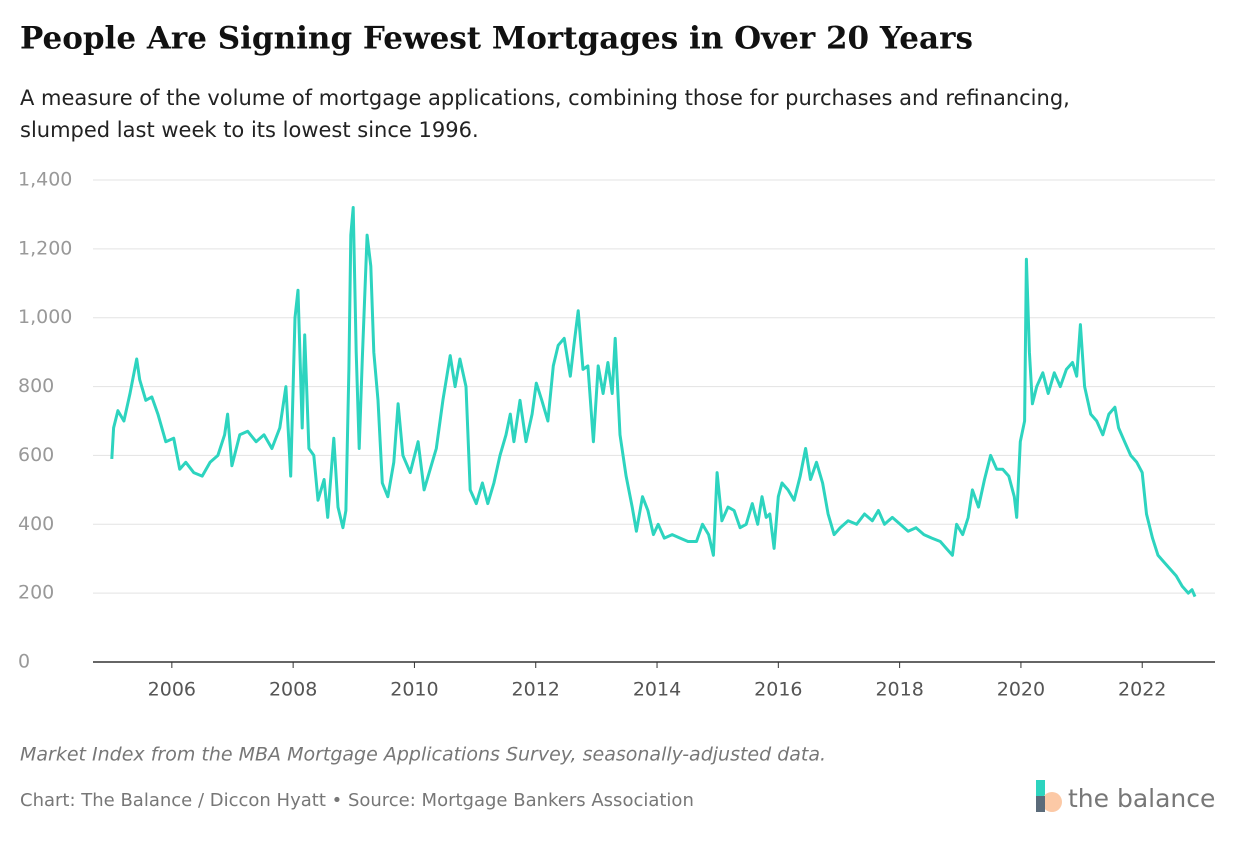  Describe the element at coordinates (45, 248) in the screenshot. I see `y-tick-label: 1,200` at that location.